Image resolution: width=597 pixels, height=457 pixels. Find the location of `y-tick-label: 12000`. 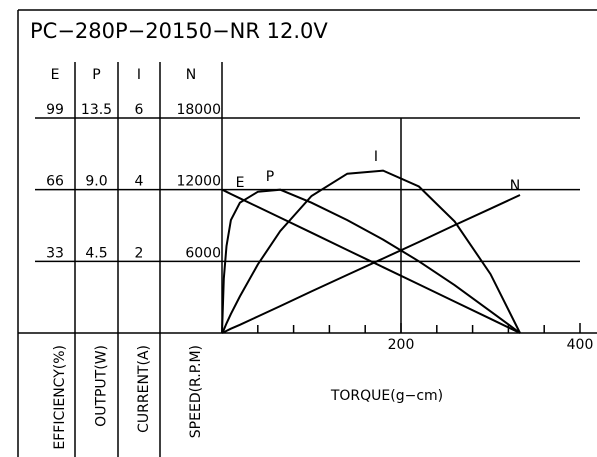

y-tick-label: 12000 is located at coordinates (198, 182).